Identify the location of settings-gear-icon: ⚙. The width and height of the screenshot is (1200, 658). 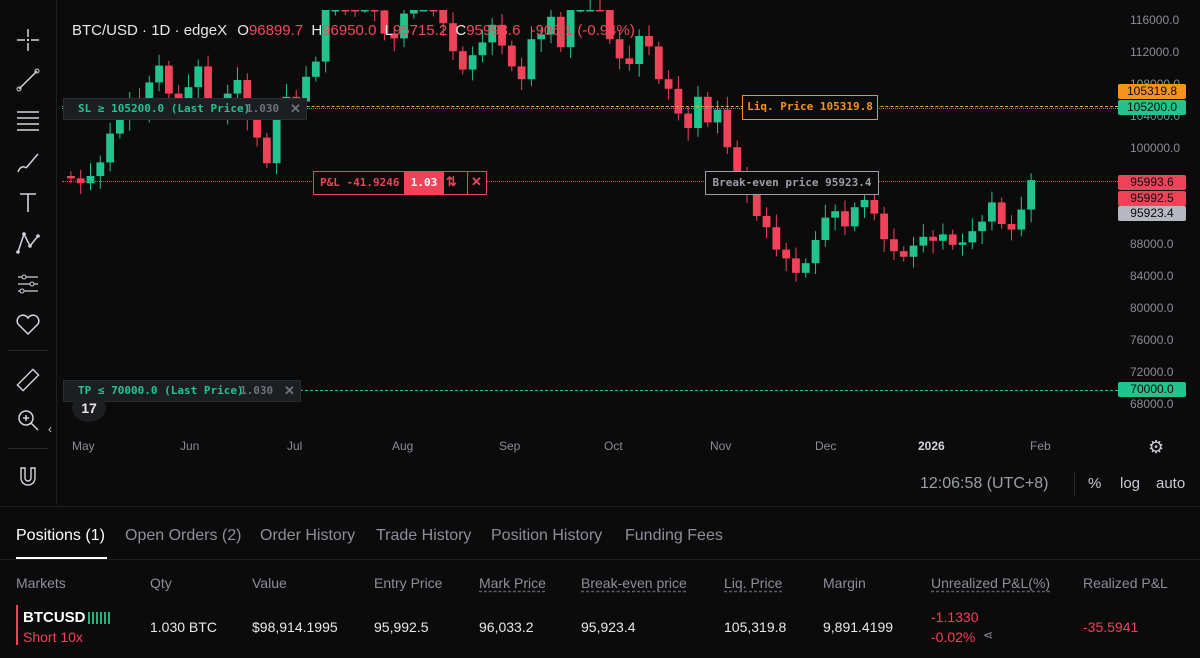
(1156, 447).